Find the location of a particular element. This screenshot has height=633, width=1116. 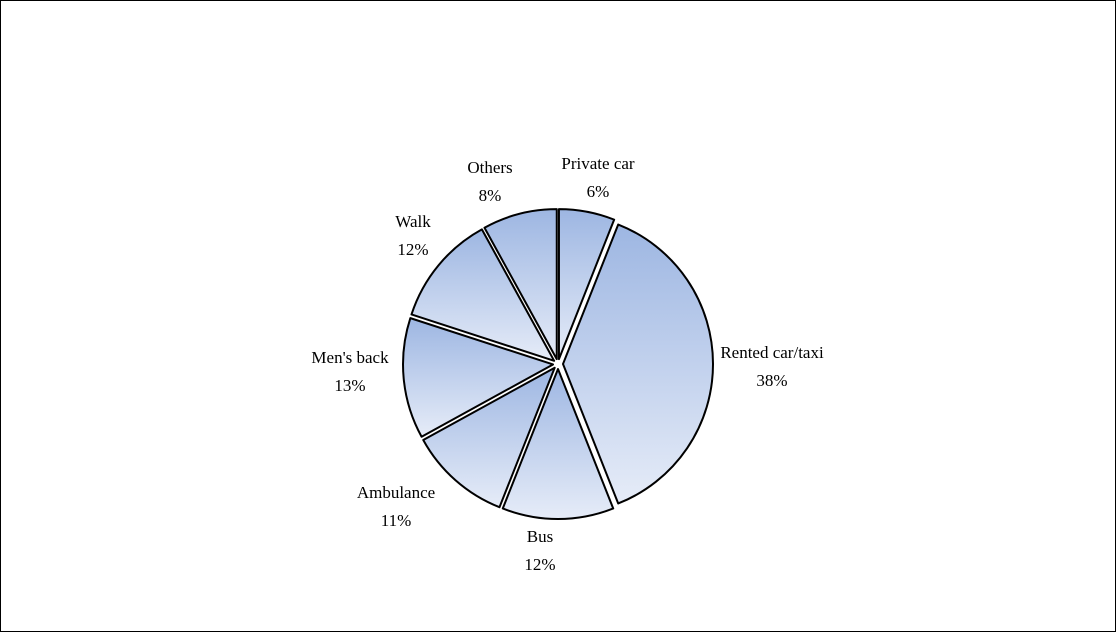

slice-label-men-s-back: Men's back 13% is located at coordinates (350, 371).